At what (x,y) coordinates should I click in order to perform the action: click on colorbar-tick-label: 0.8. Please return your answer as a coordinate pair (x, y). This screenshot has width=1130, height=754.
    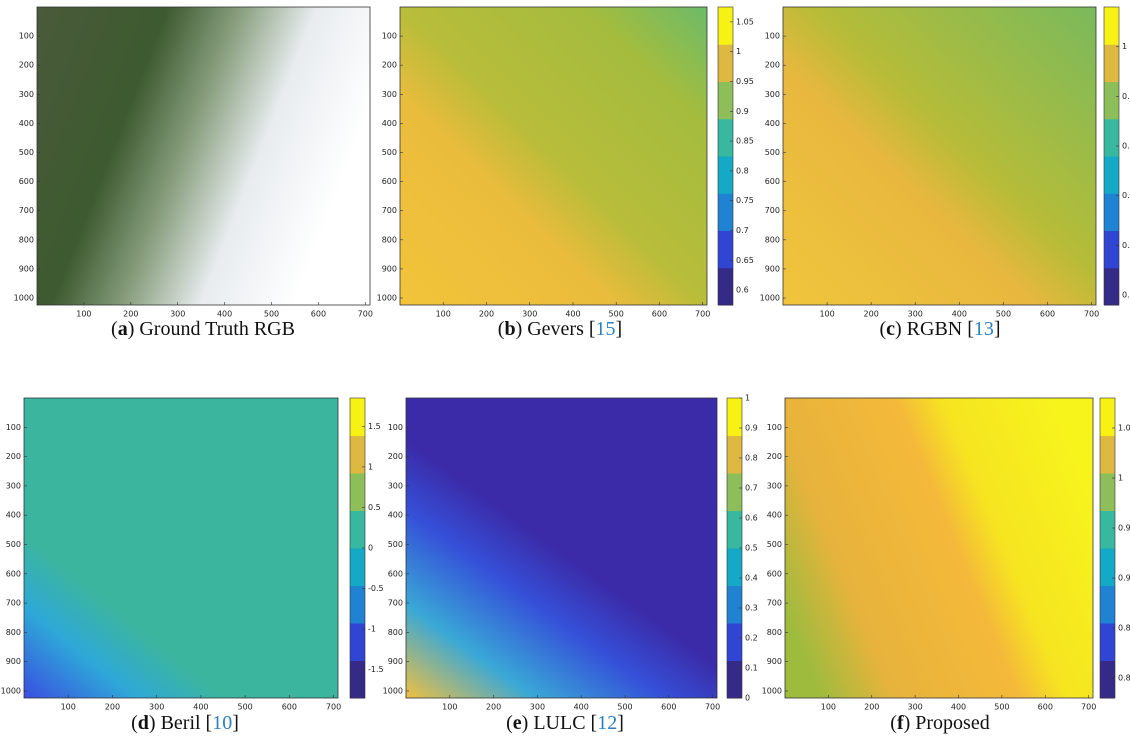
    Looking at the image, I should click on (1124, 678).